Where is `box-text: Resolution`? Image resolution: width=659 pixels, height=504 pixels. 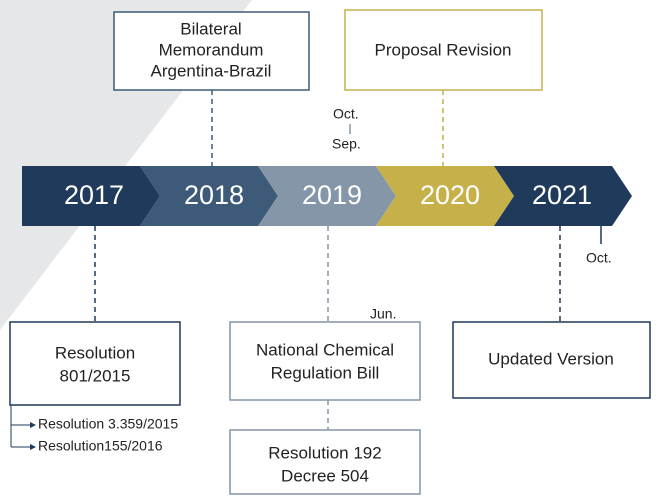 box-text: Resolution is located at coordinates (95, 352).